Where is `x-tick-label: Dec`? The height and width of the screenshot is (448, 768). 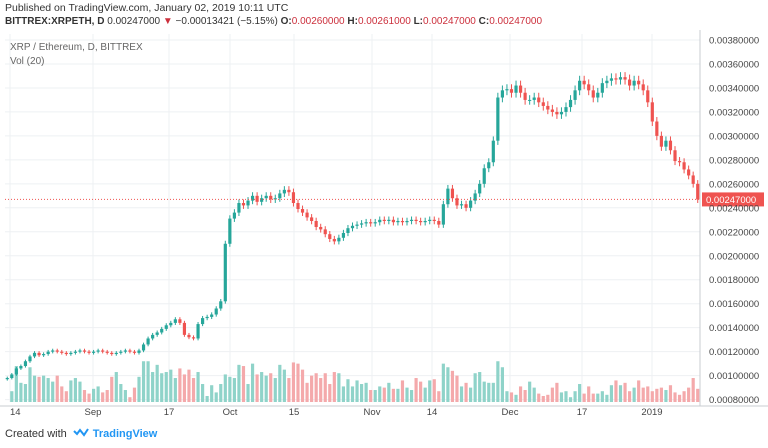
x-tick-label: Dec is located at coordinates (510, 412).